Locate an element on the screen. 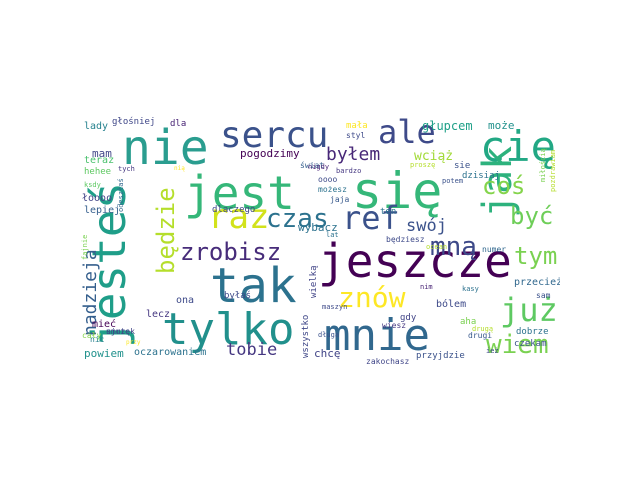  word-sercu: sercu is located at coordinates (274, 135).